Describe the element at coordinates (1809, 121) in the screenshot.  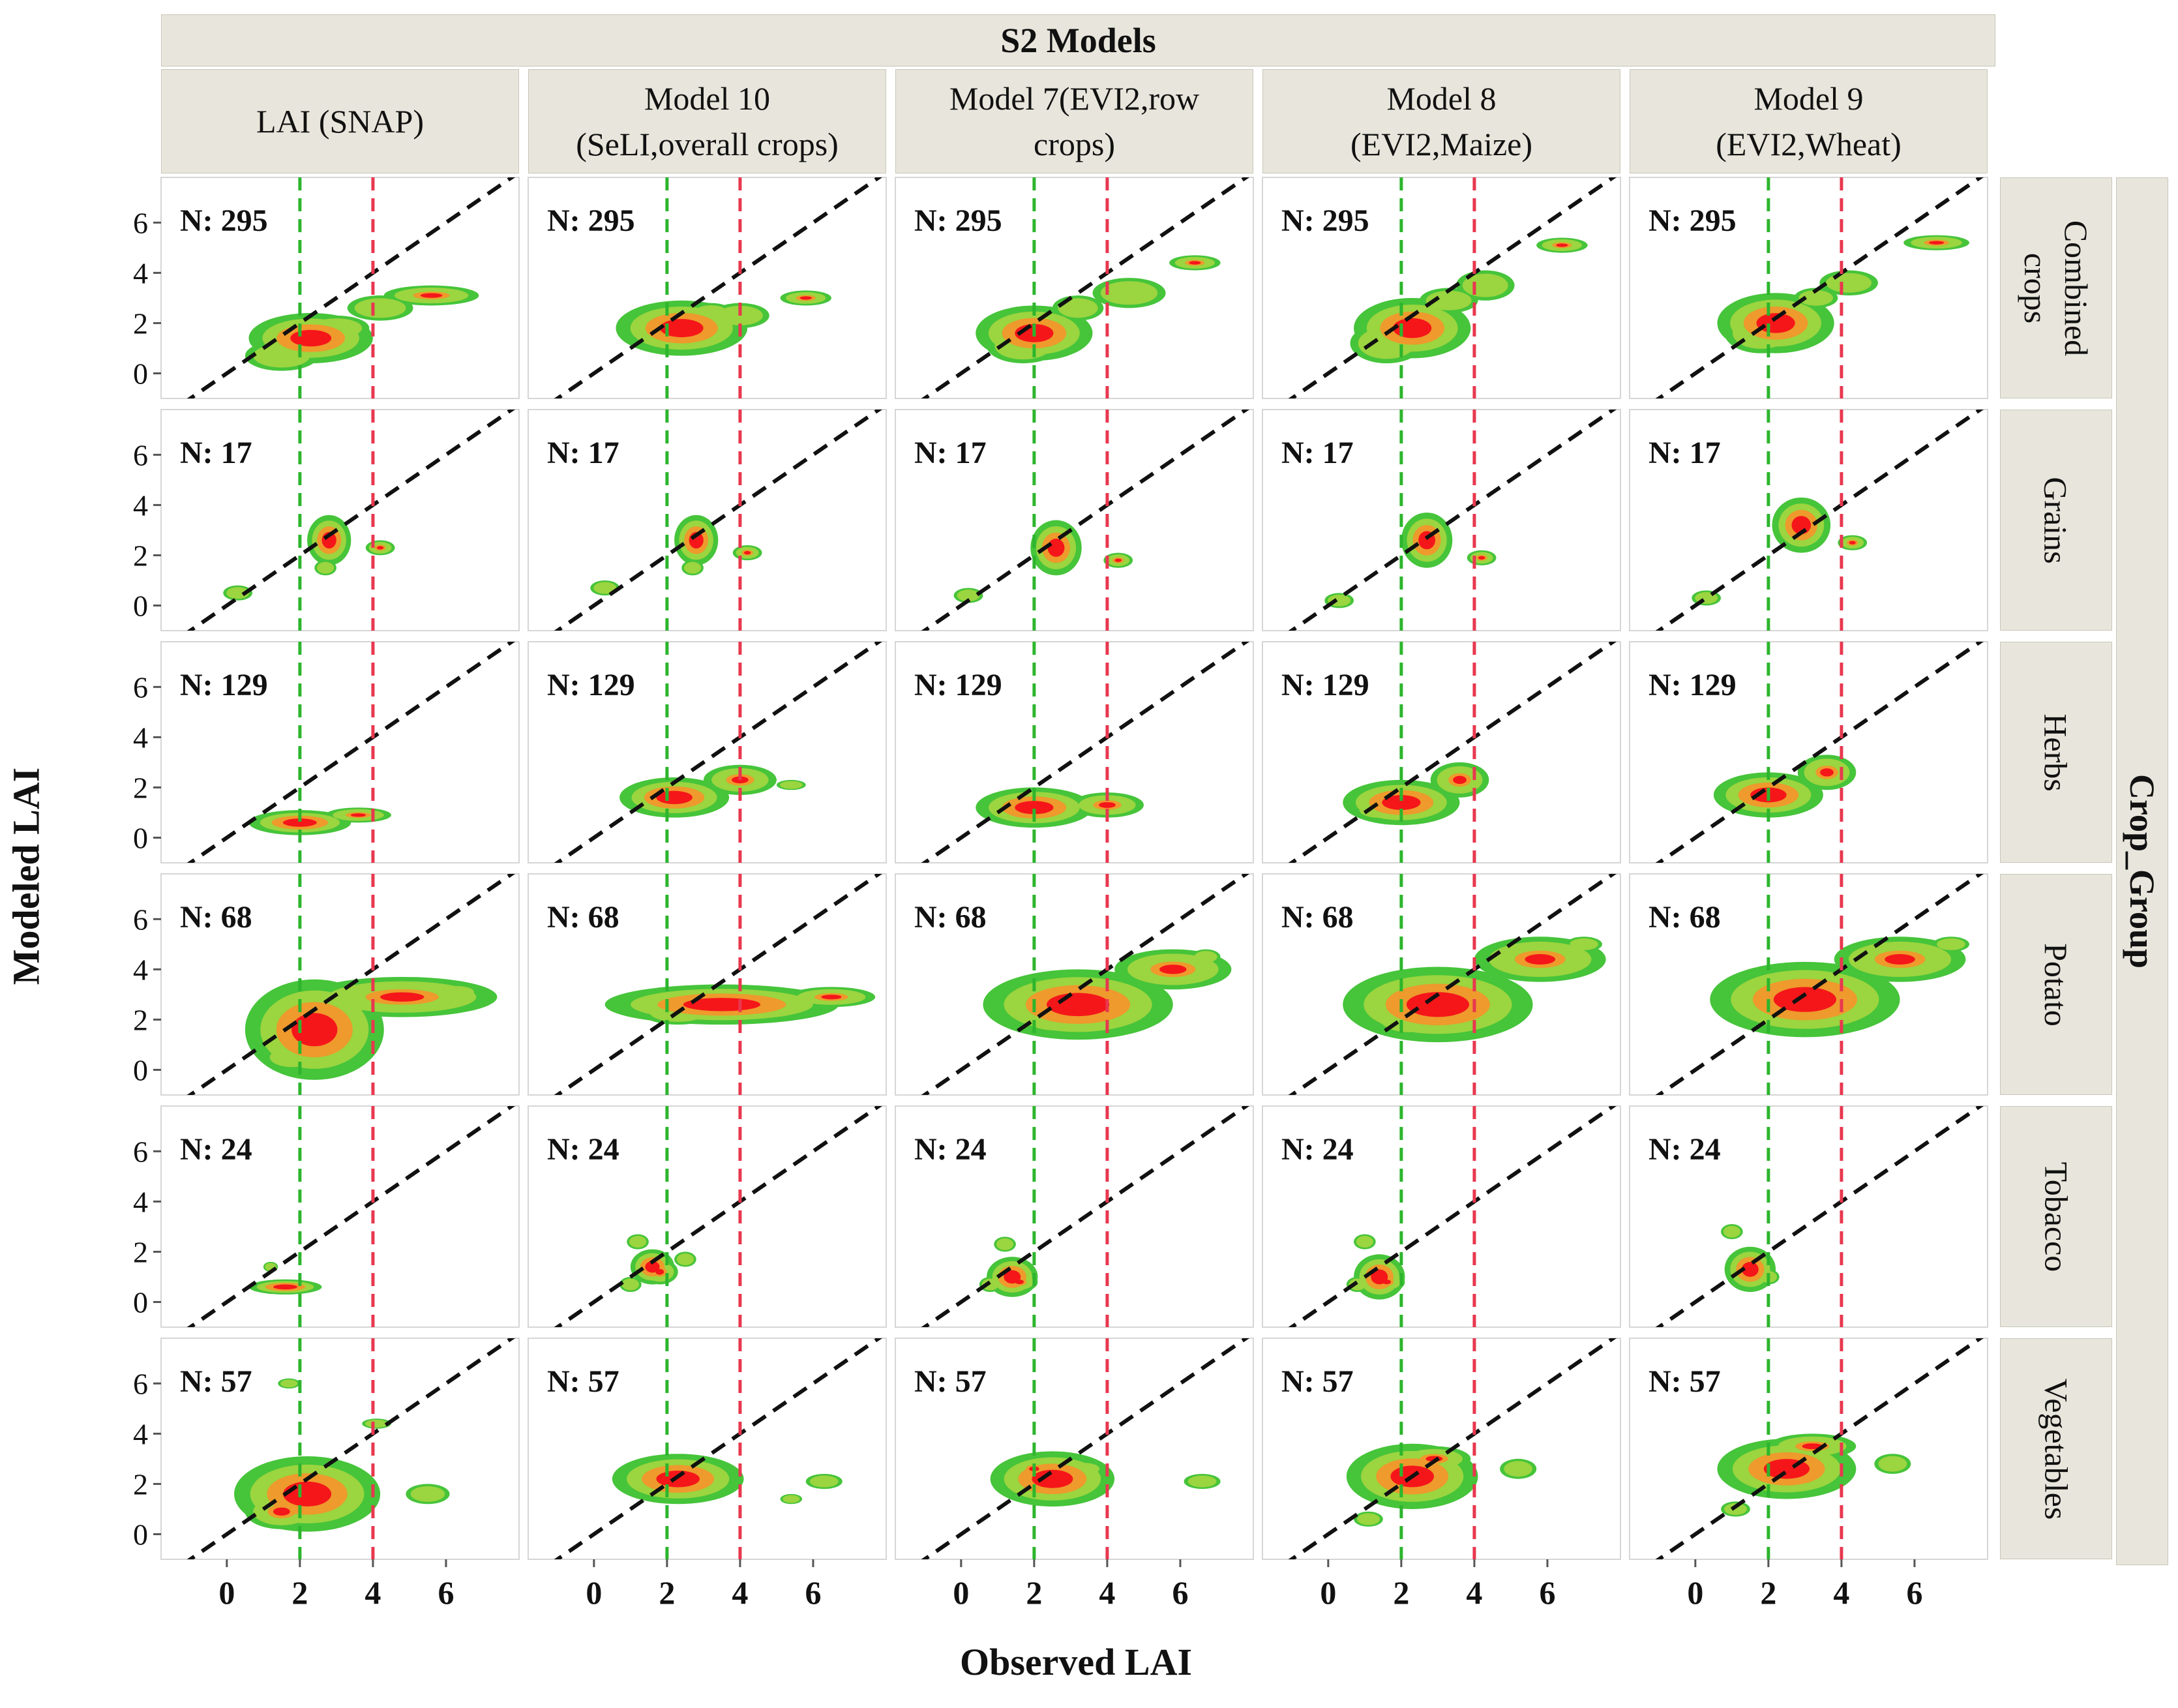
I see `facet-column-strip: Model 9 (EVI2,Wheat)` at that location.